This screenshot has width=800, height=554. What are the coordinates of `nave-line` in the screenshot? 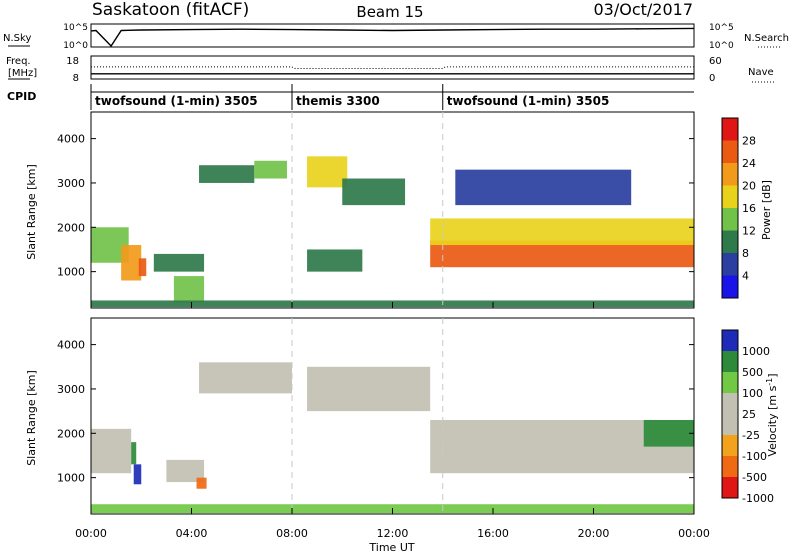 It's located at (392, 67).